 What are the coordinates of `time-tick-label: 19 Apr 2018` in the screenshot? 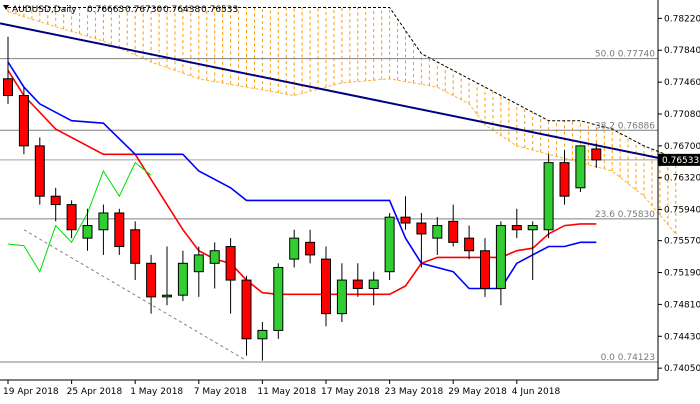 It's located at (31, 392).